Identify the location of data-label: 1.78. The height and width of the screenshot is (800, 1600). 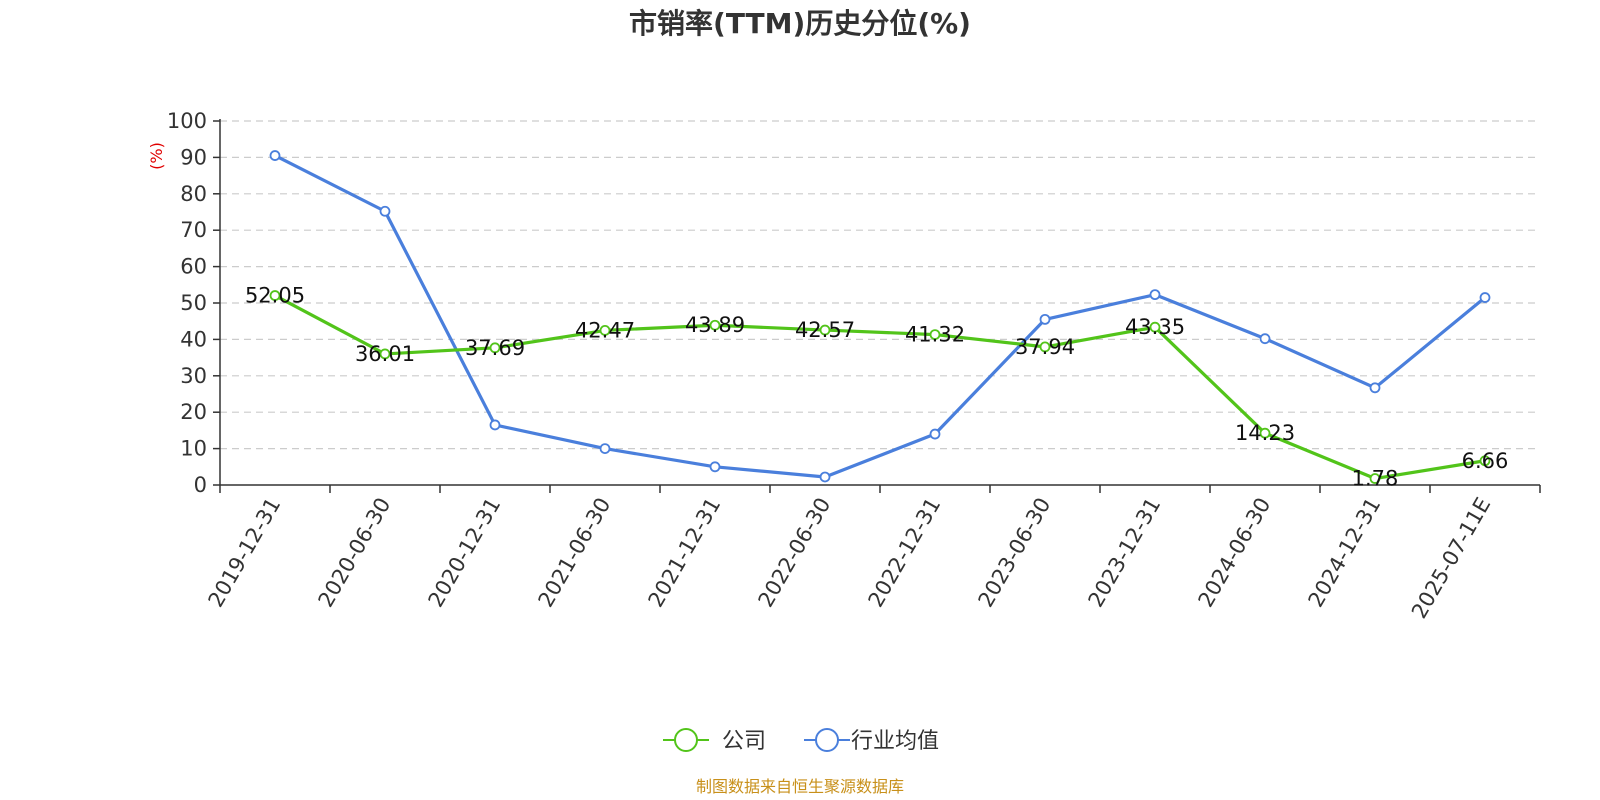
(1375, 479).